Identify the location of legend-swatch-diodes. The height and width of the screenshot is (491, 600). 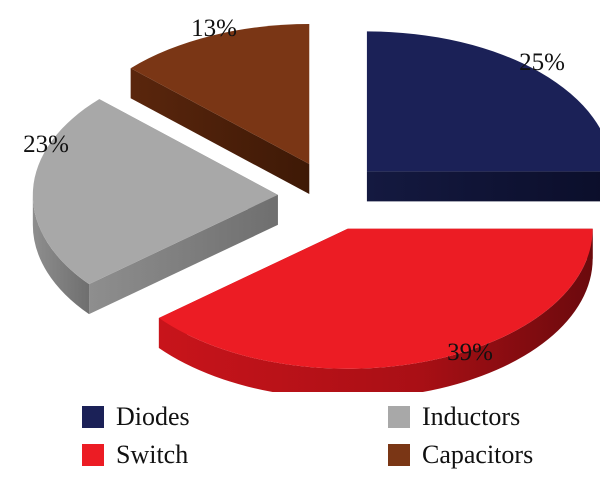
(93, 417).